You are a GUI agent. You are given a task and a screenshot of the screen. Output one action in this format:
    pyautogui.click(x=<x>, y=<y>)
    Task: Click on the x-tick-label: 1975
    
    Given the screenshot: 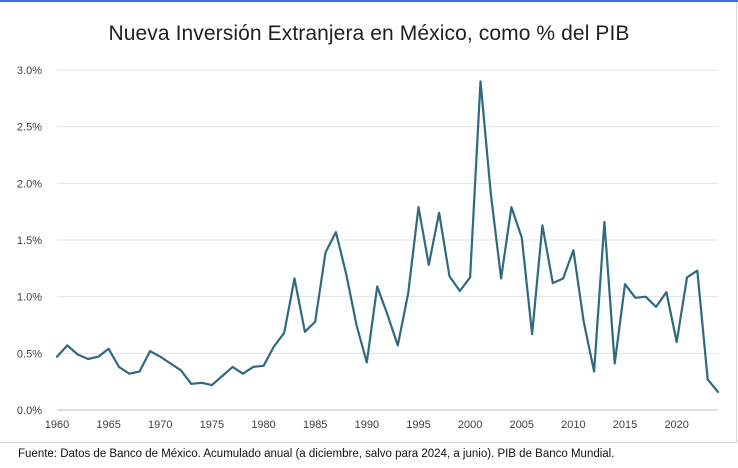 What is the action you would take?
    pyautogui.click(x=212, y=425)
    